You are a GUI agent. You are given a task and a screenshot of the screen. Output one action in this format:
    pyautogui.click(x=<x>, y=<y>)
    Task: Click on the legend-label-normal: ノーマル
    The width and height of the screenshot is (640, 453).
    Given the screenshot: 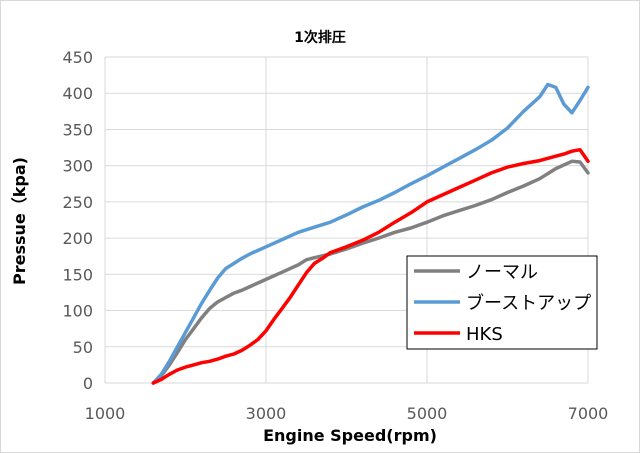 What is the action you would take?
    pyautogui.click(x=502, y=272)
    